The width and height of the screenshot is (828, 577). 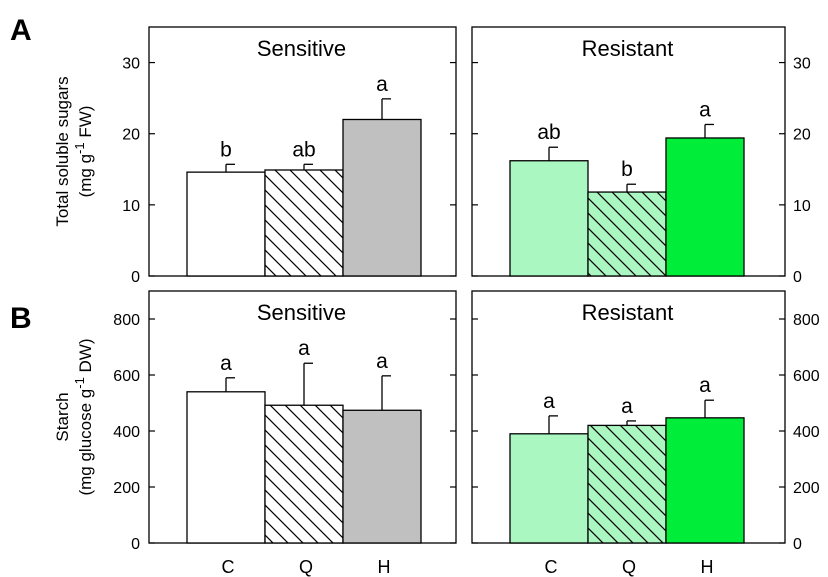 What do you see at coordinates (126, 432) in the screenshot?
I see `y-tick-label: 400` at bounding box center [126, 432].